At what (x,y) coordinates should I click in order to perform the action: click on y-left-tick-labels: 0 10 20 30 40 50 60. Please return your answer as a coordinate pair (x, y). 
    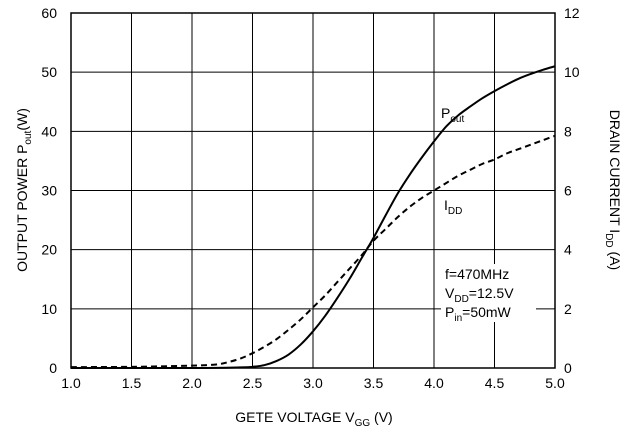
    Looking at the image, I should click on (49, 190).